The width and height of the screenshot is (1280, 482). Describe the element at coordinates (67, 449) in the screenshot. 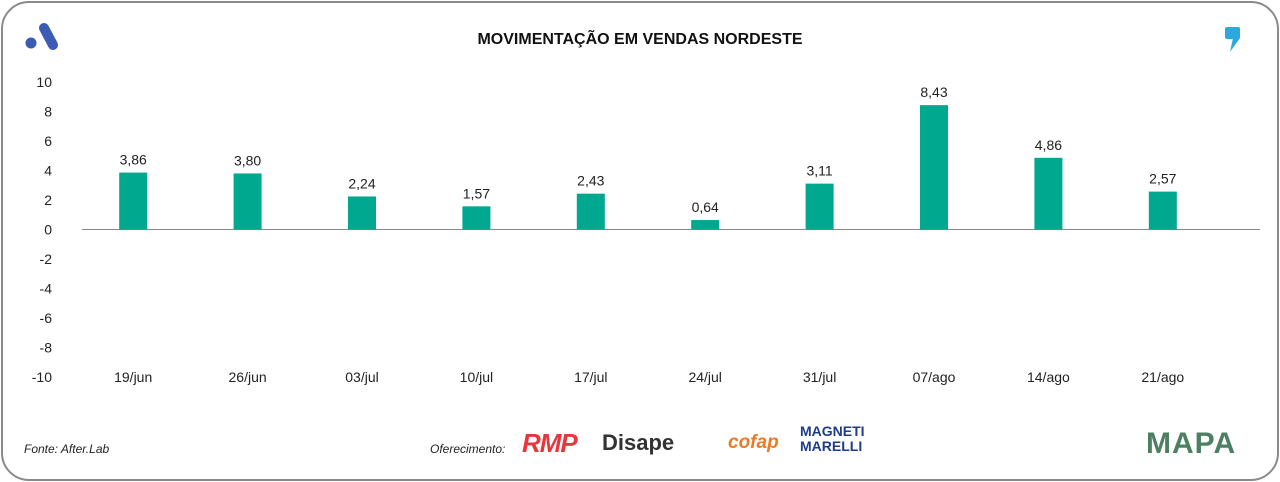

I see `source-note: Fonte: After.Lab` at that location.